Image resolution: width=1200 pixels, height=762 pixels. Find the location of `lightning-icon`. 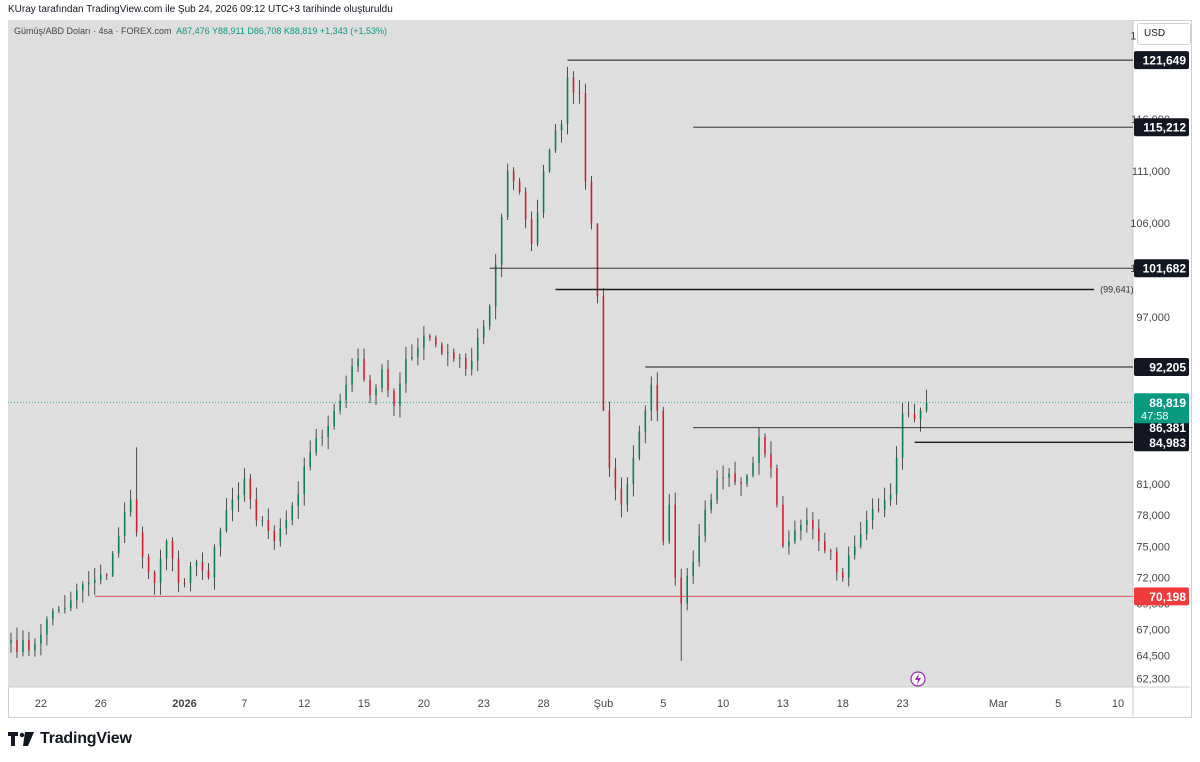

lightning-icon is located at coordinates (918, 679).